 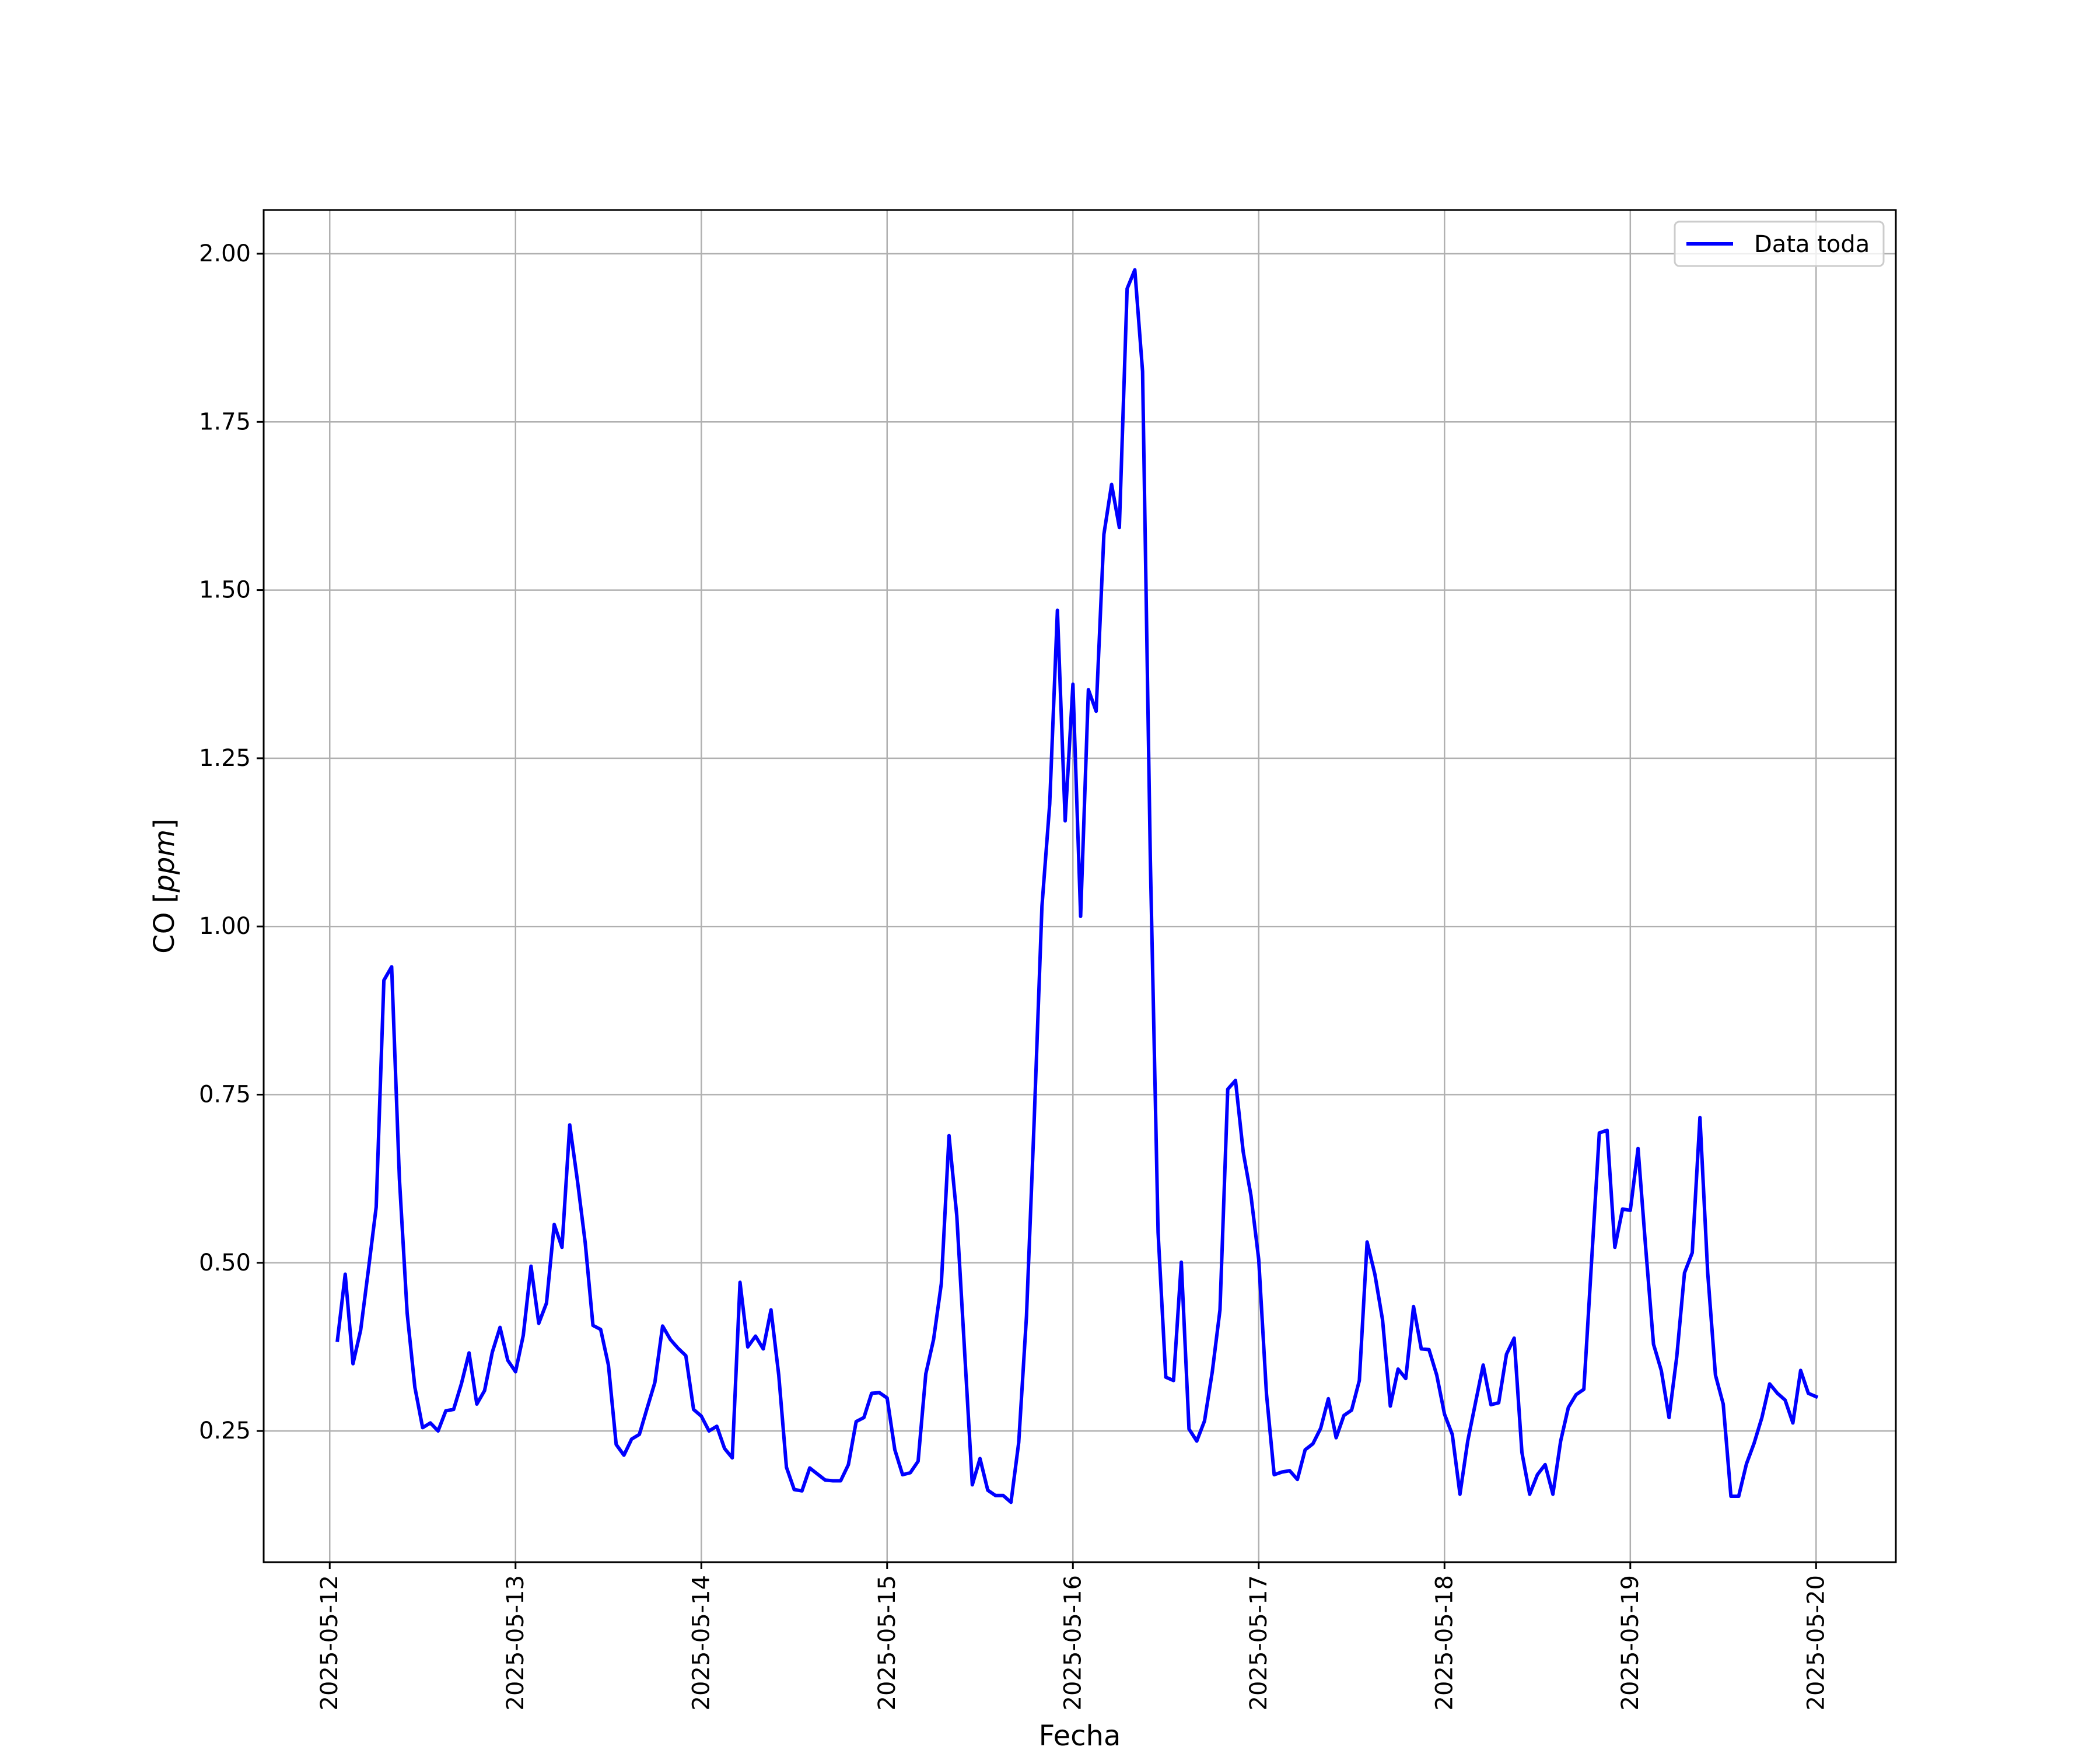 I want to click on x-tick-label: 2025-05-14, so click(x=701, y=1643).